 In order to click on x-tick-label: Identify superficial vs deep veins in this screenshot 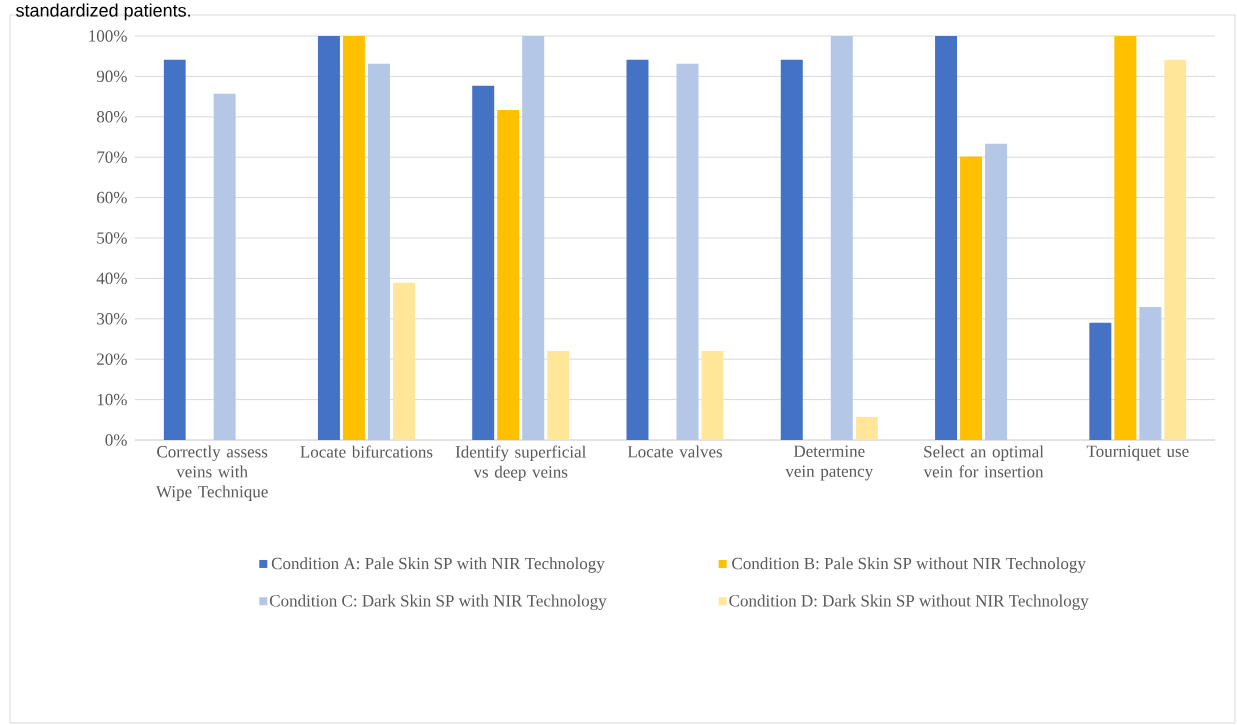, I will do `click(520, 463)`.